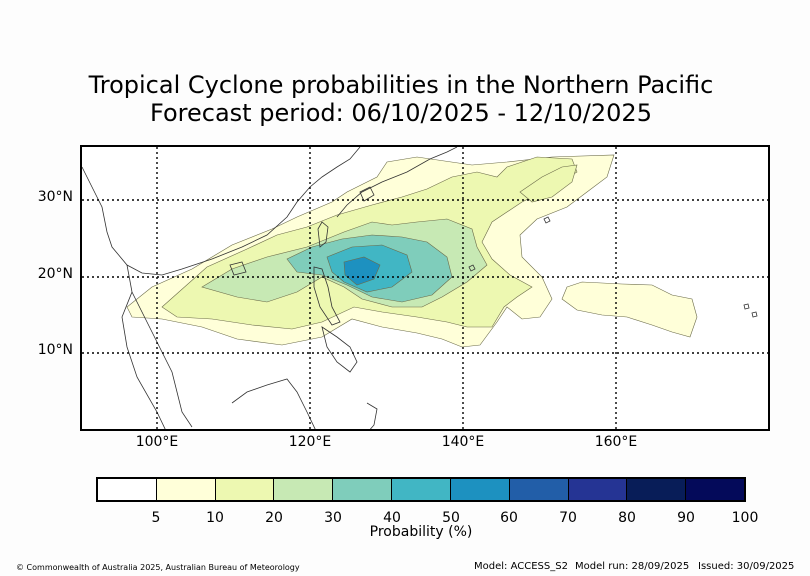 The height and width of the screenshot is (576, 810). I want to click on colorbar-tick: 100, so click(745, 518).